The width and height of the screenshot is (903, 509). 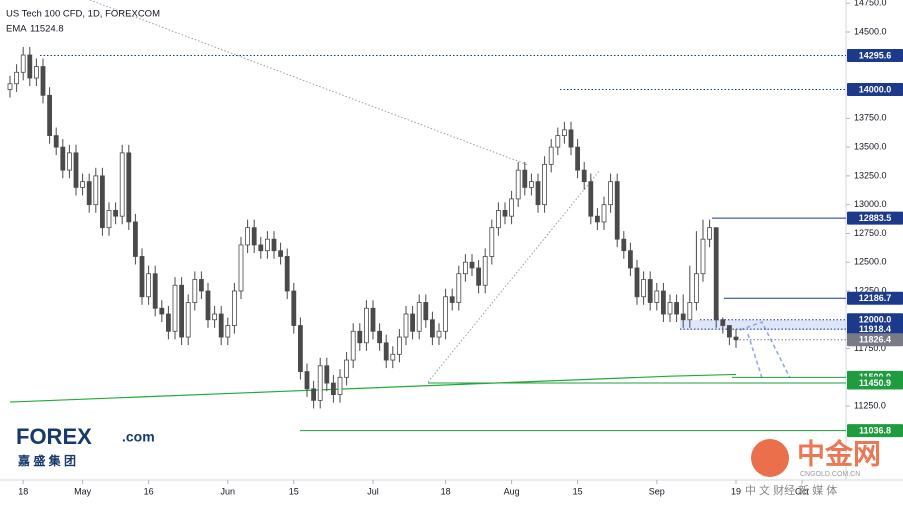 I want to click on logo-suffix: .com, so click(x=138, y=437).